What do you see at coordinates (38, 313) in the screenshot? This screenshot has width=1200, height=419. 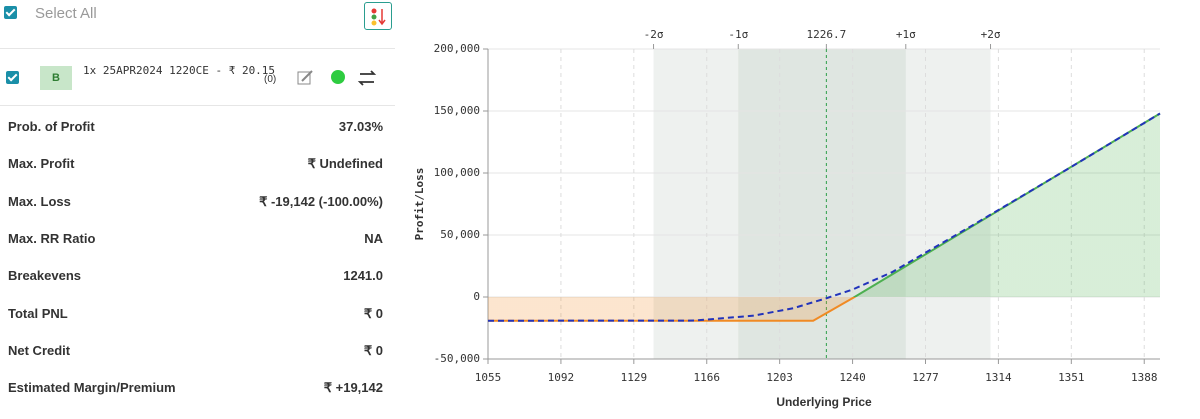 I see `stat-label: Total PNL` at bounding box center [38, 313].